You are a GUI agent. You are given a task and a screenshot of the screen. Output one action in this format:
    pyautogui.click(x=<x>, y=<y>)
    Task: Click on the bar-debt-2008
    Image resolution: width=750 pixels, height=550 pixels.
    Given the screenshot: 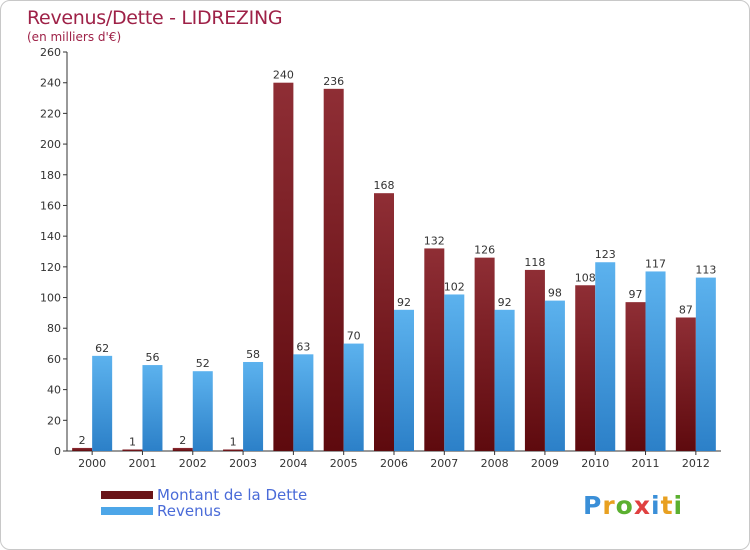 What is the action you would take?
    pyautogui.click(x=484, y=354)
    